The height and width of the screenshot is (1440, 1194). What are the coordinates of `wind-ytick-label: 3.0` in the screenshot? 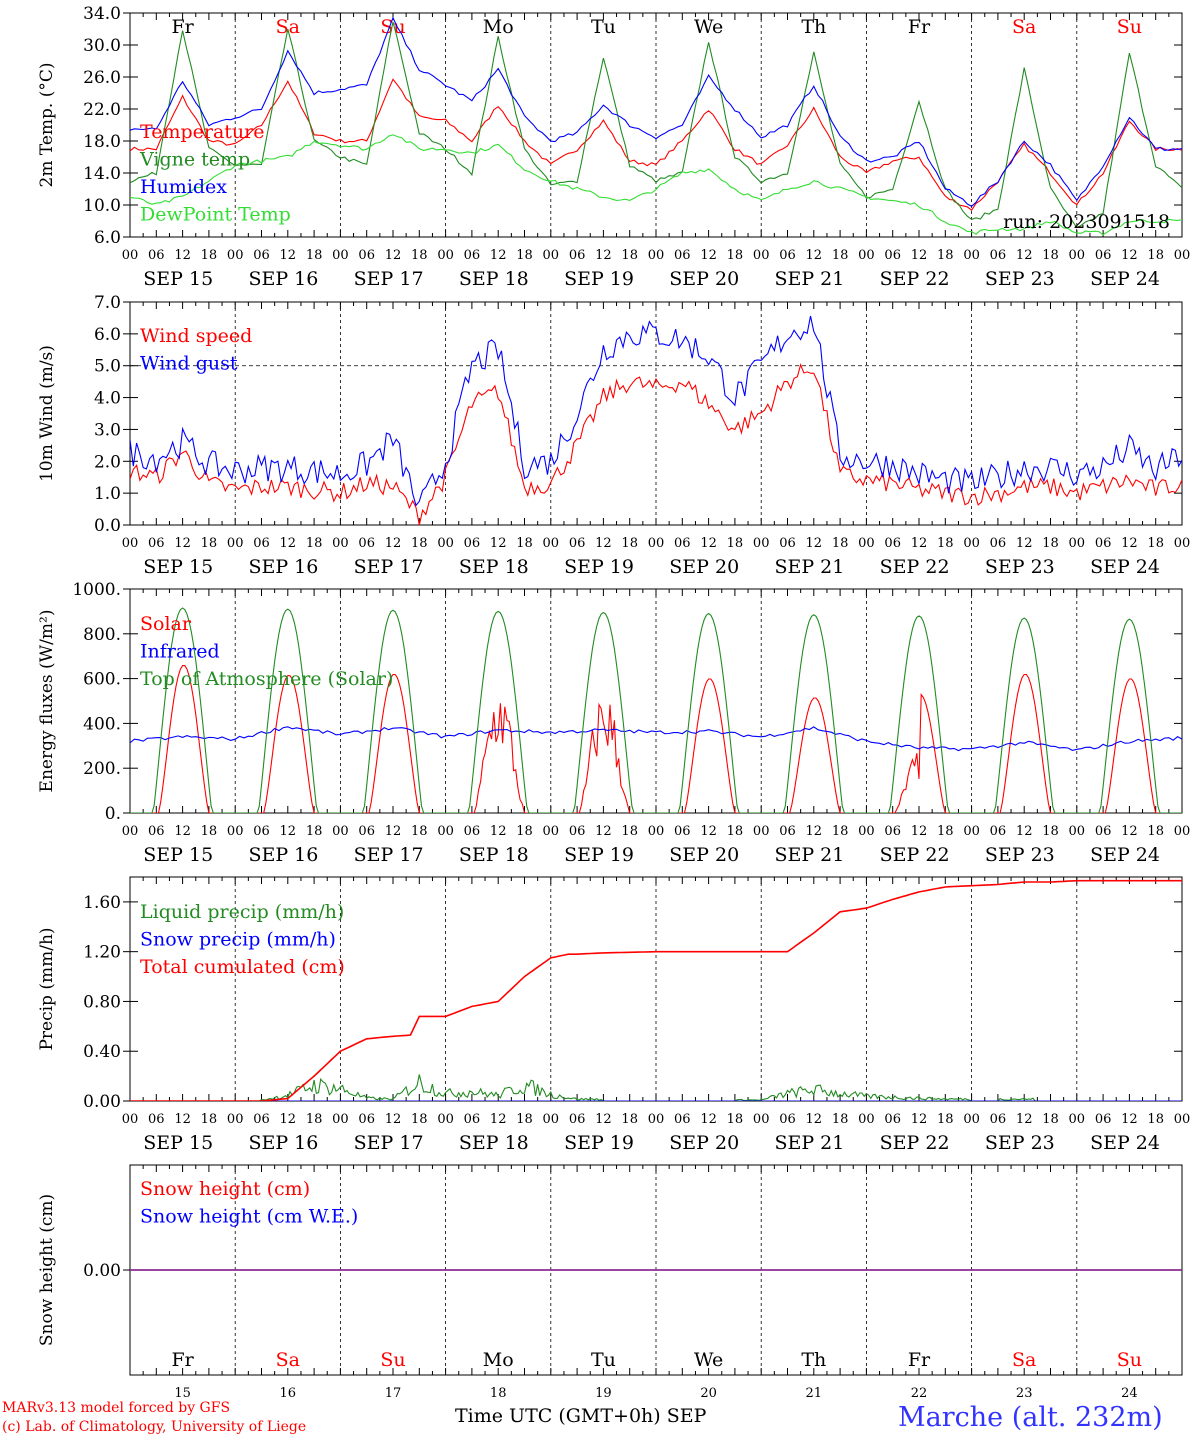 It's located at (107, 430).